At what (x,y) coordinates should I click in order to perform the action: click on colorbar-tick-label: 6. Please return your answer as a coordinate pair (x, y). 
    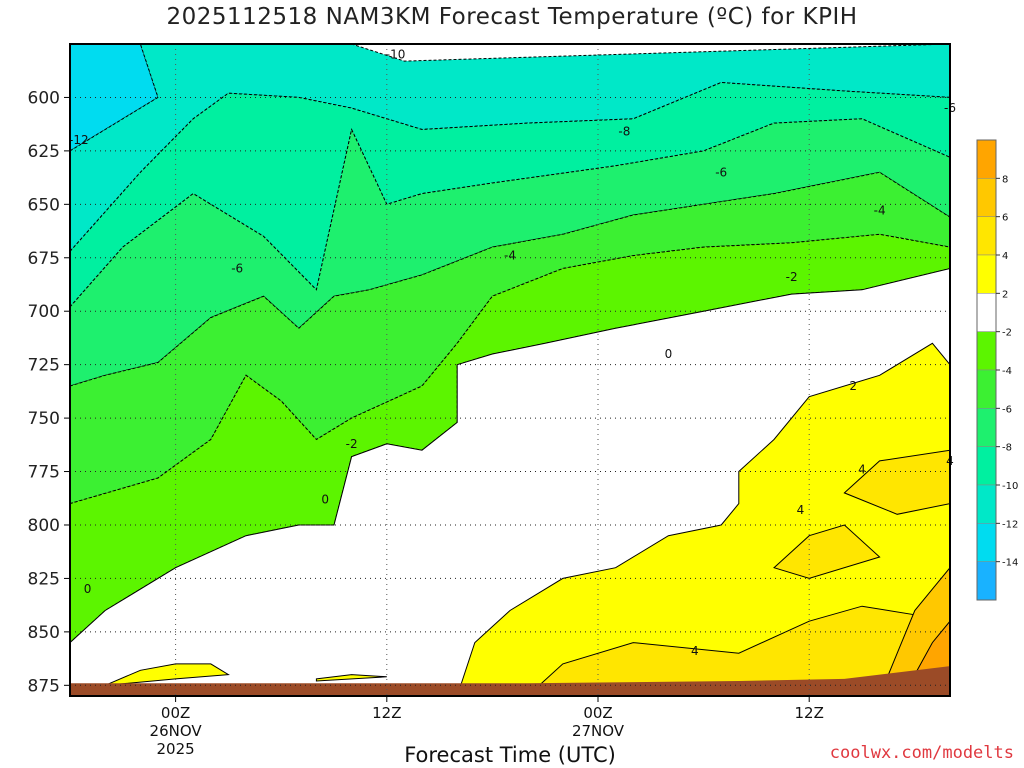
    Looking at the image, I should click on (1005, 218).